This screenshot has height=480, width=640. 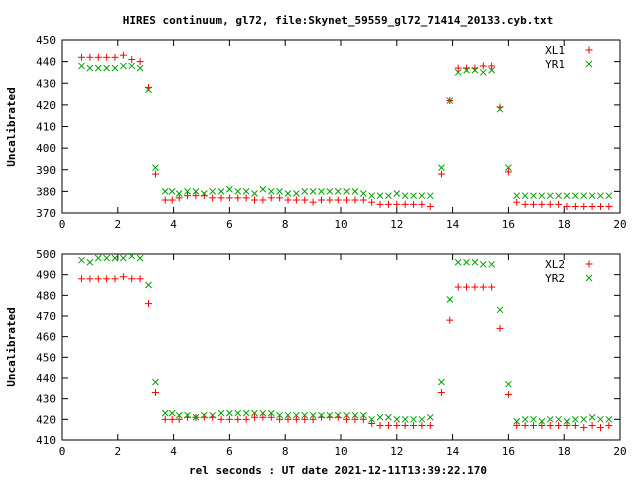 What do you see at coordinates (285, 451) in the screenshot?
I see `x-tick-label: 8` at bounding box center [285, 451].